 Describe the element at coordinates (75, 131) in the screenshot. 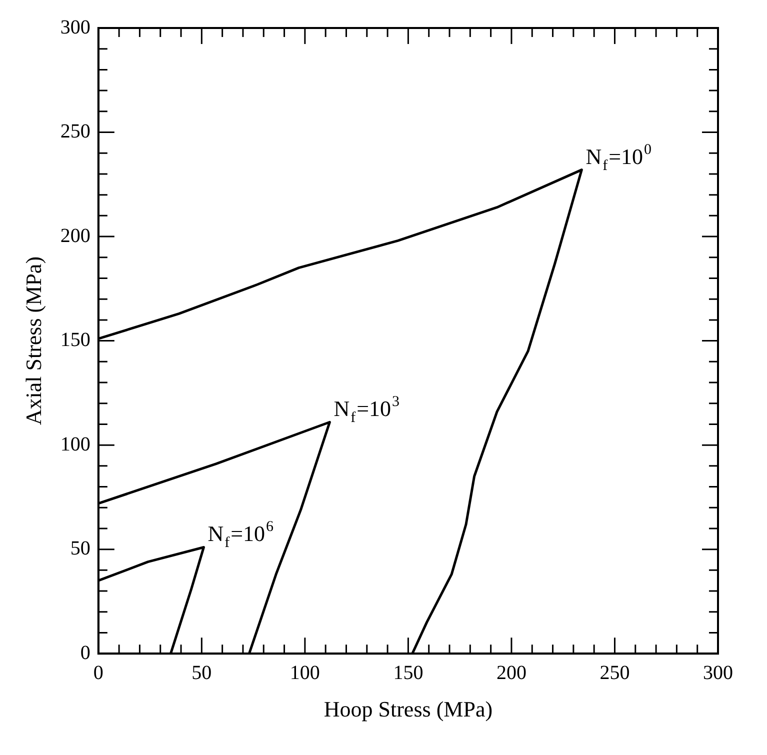

I see `y-tick-label: 250` at that location.